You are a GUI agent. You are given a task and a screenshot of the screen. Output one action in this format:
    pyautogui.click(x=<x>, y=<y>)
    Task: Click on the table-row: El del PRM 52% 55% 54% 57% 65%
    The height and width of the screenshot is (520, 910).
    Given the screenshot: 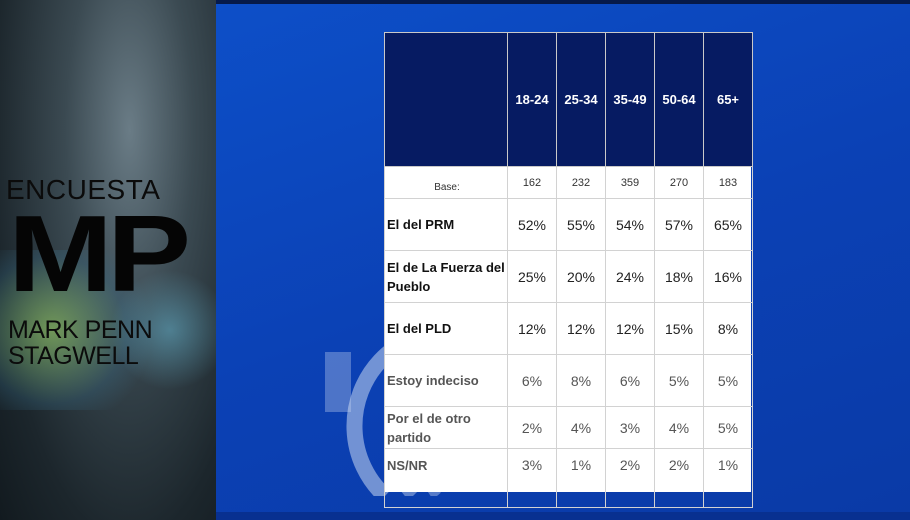 What is the action you would take?
    pyautogui.click(x=568, y=224)
    